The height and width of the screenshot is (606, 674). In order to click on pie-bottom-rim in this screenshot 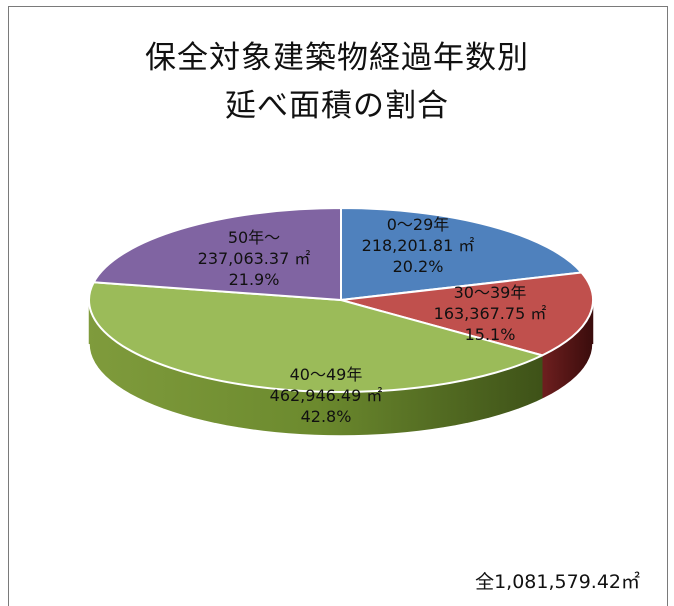, I will do `click(341, 390)`.